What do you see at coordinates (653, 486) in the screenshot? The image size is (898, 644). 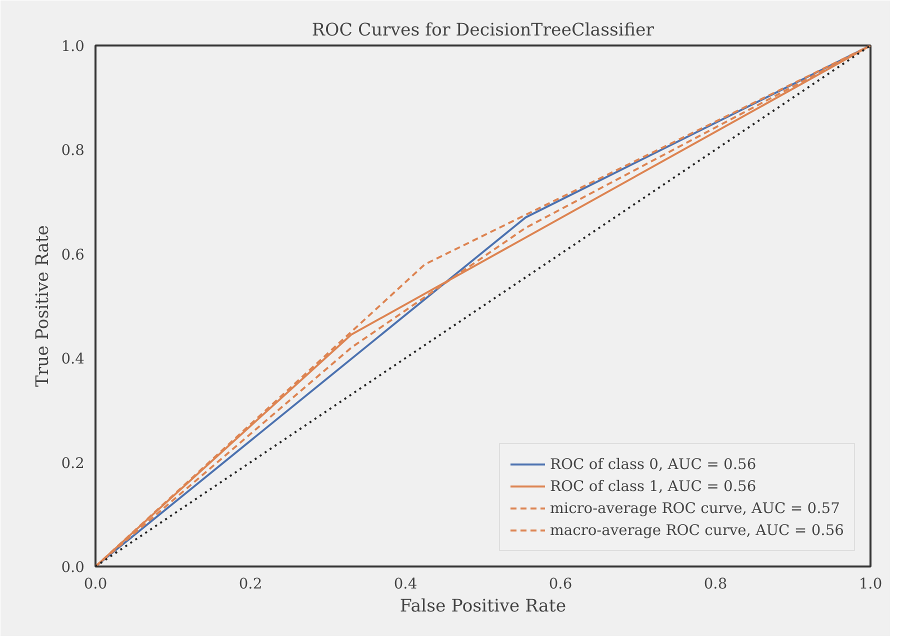 I see `legend-label: ROC of class 1, AUC = 0.56` at bounding box center [653, 486].